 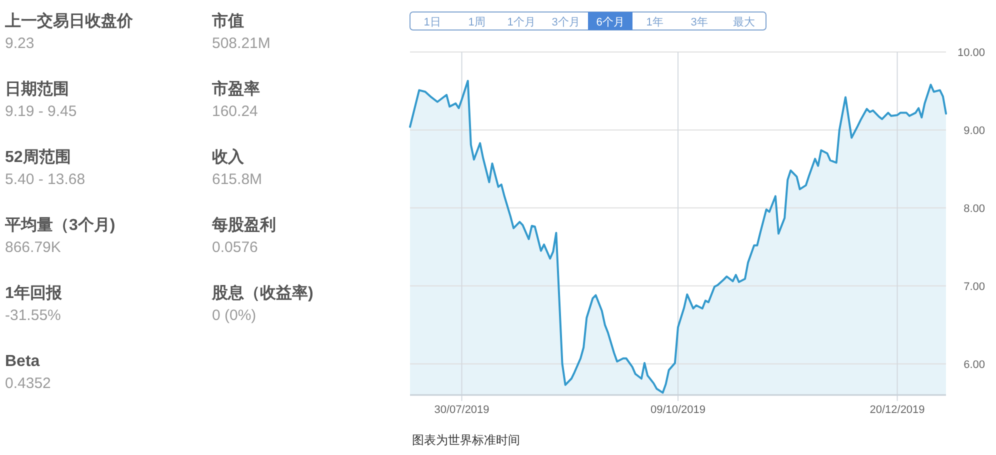 I want to click on text: 1个月, so click(x=521, y=22).